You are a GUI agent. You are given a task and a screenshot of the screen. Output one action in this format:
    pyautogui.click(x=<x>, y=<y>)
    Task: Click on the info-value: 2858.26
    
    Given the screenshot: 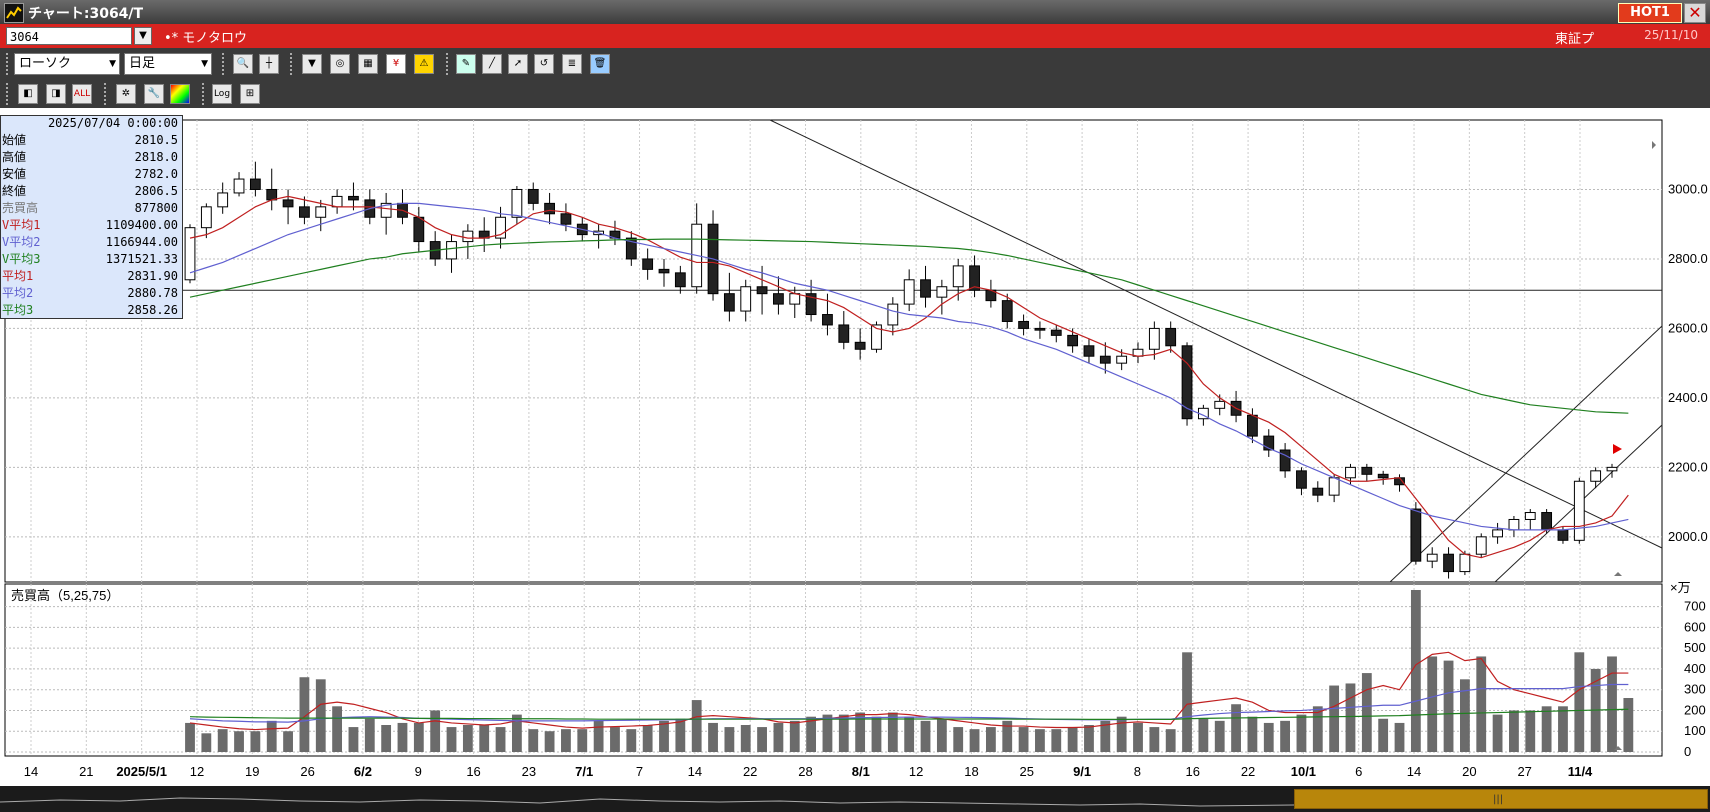 What is the action you would take?
    pyautogui.click(x=152, y=310)
    